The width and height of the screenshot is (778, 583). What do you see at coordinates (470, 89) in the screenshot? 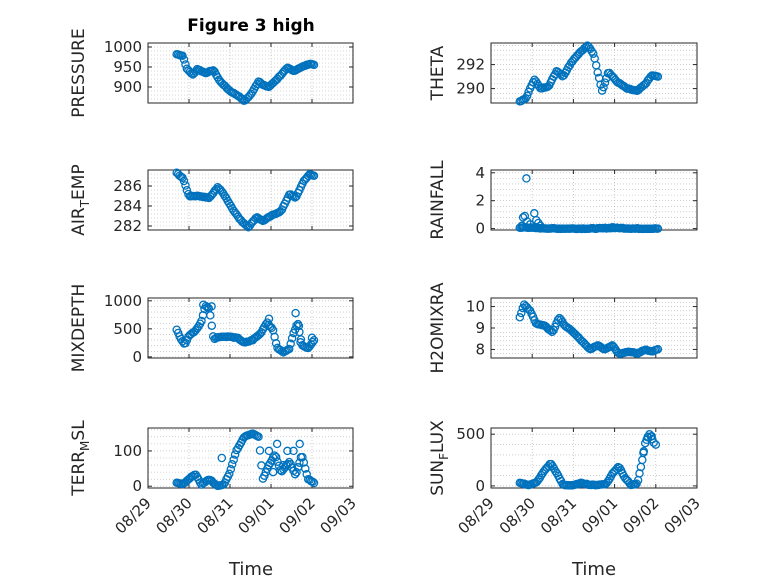
I see `y-tick-label: 290` at bounding box center [470, 89].